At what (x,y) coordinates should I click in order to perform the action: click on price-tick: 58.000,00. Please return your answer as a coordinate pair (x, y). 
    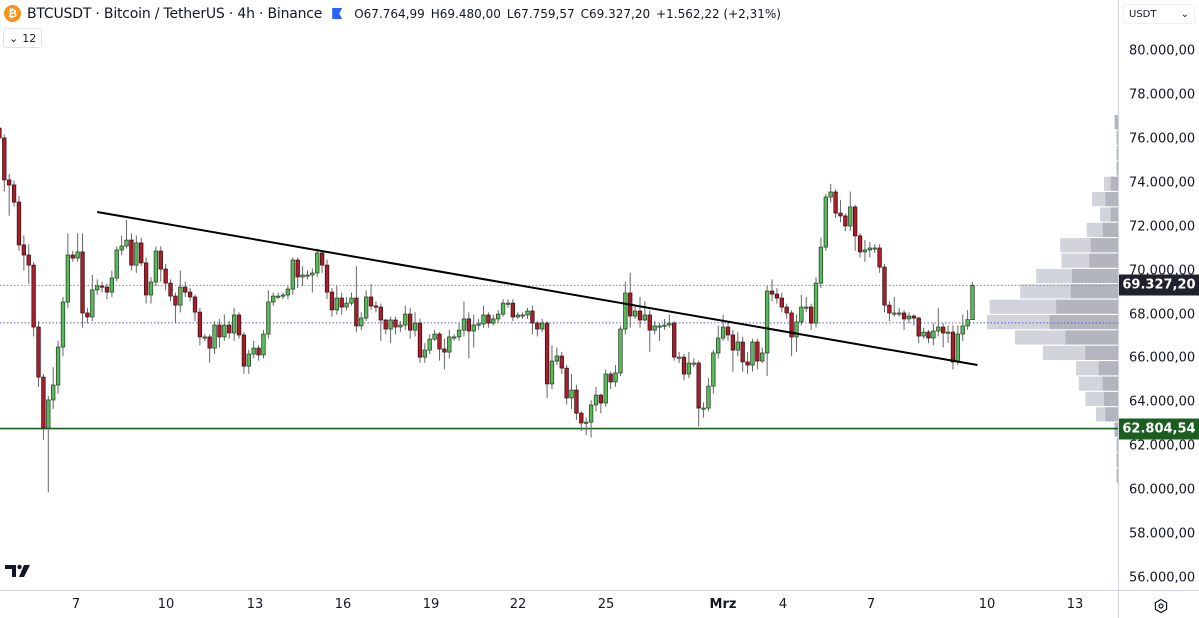
    Looking at the image, I should click on (1162, 534).